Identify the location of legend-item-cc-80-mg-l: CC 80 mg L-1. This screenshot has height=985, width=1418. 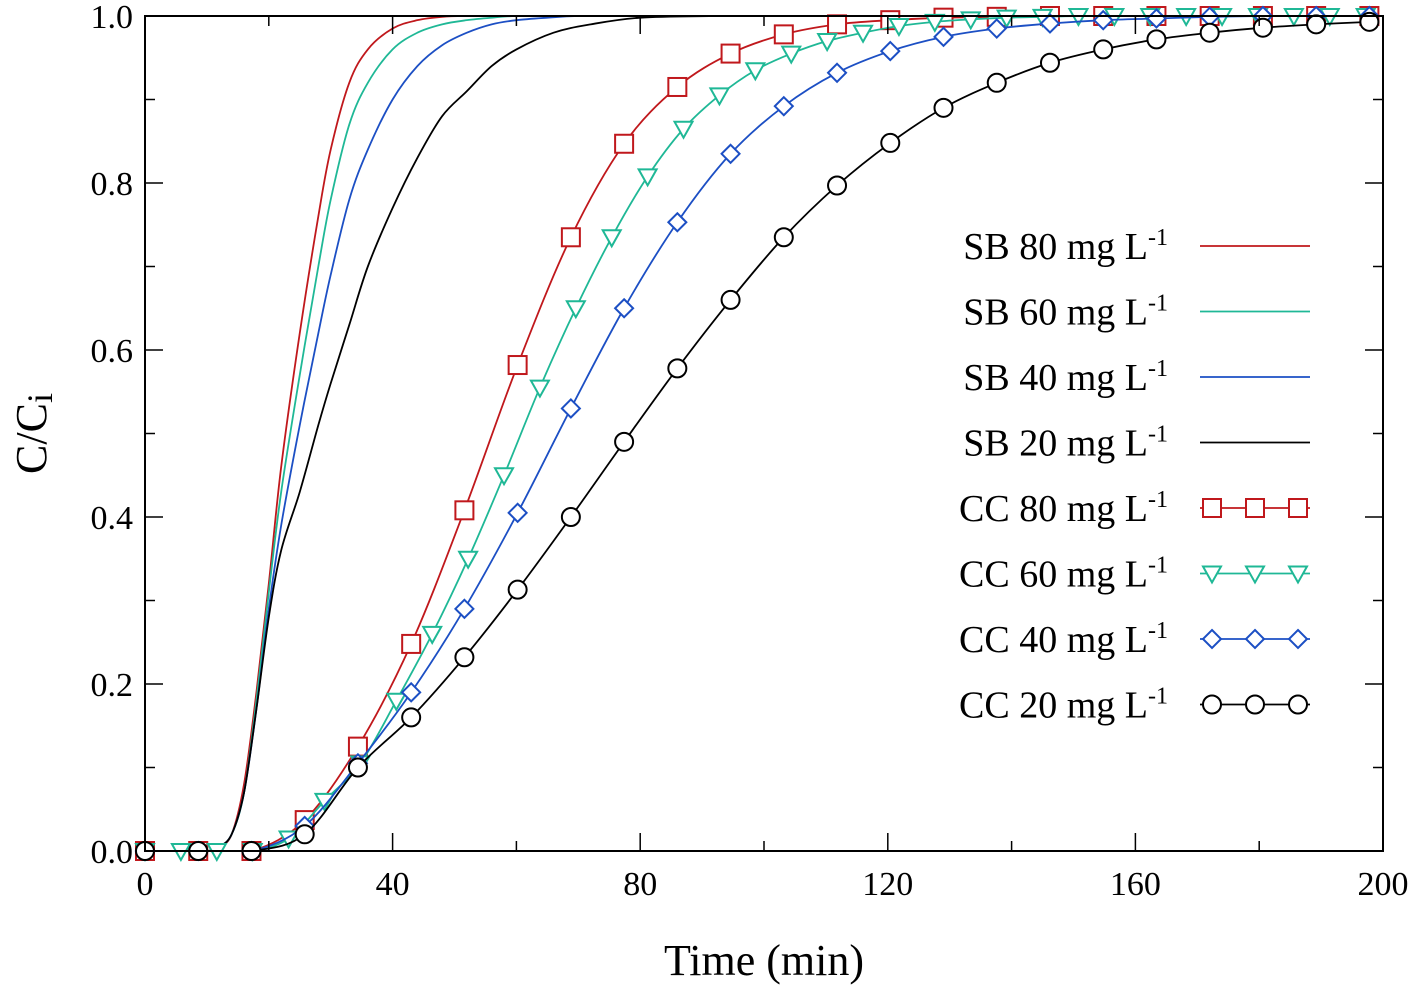
(1134, 508).